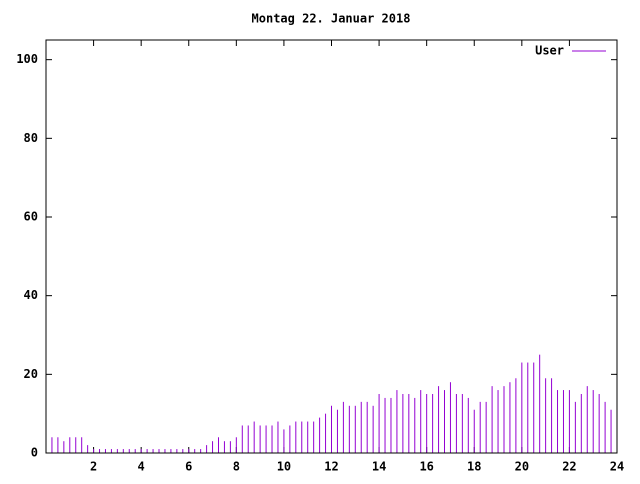 The width and height of the screenshot is (640, 484). What do you see at coordinates (522, 467) in the screenshot?
I see `x-tick-label: 20` at bounding box center [522, 467].